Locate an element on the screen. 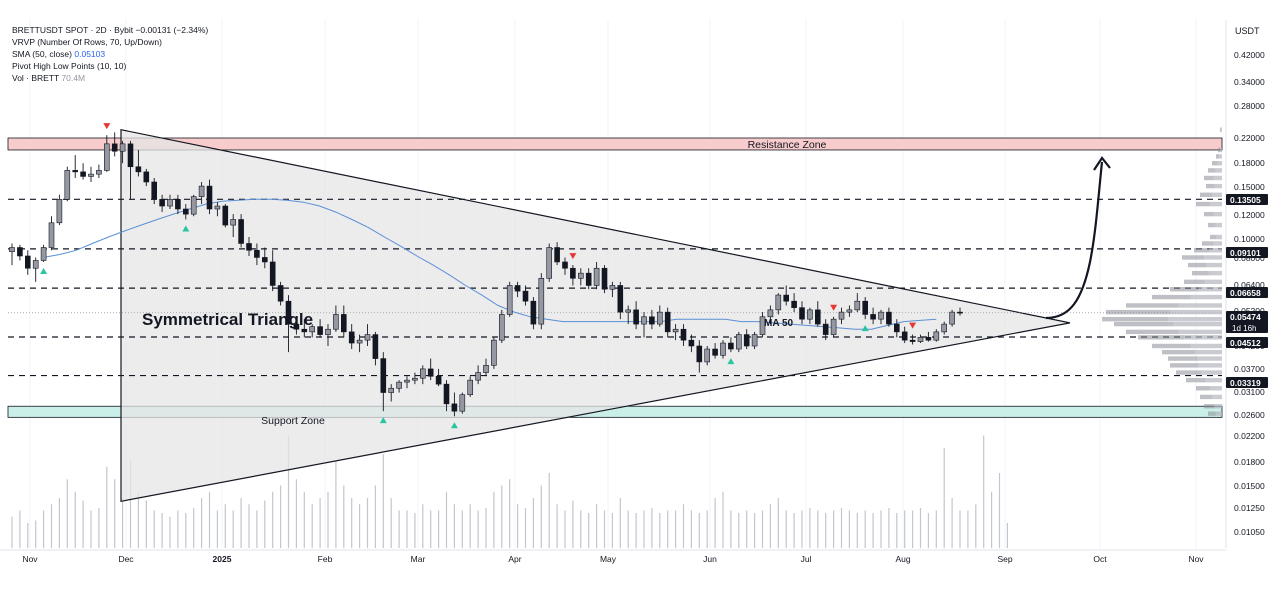  price-tick-label: 0.28000 is located at coordinates (1249, 106).